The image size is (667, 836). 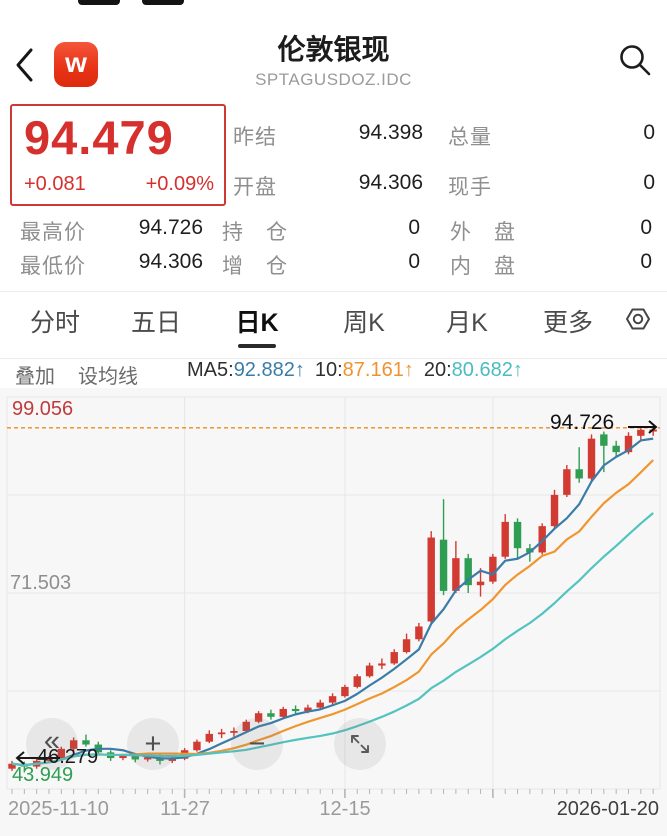 What do you see at coordinates (255, 137) in the screenshot?
I see `stat-label: 昨结` at bounding box center [255, 137].